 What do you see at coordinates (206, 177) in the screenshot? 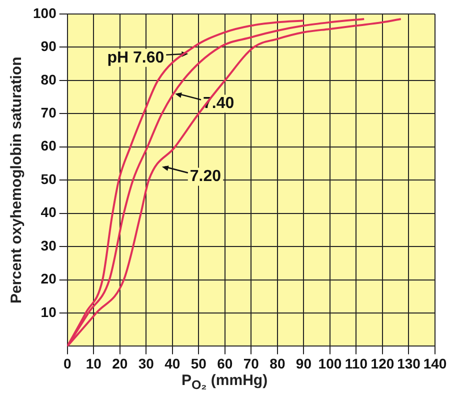
I see `annotation: 7.20` at bounding box center [206, 177].